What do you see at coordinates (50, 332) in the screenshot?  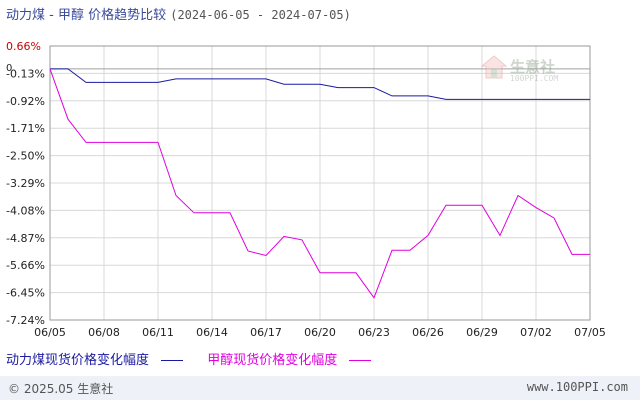 I see `x-tick-label: 06/05` at bounding box center [50, 332].